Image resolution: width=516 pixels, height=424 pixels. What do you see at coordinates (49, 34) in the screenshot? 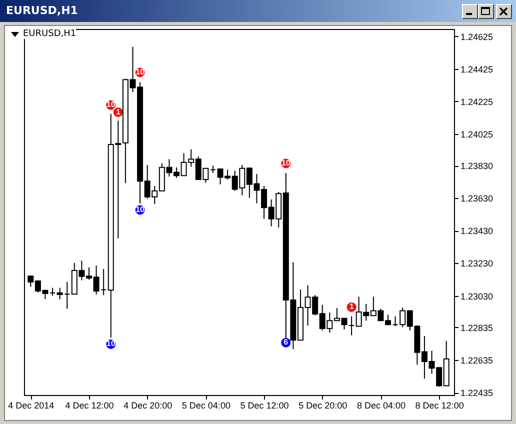
I see `chart-subtitle: EURUSD,H1` at bounding box center [49, 34].